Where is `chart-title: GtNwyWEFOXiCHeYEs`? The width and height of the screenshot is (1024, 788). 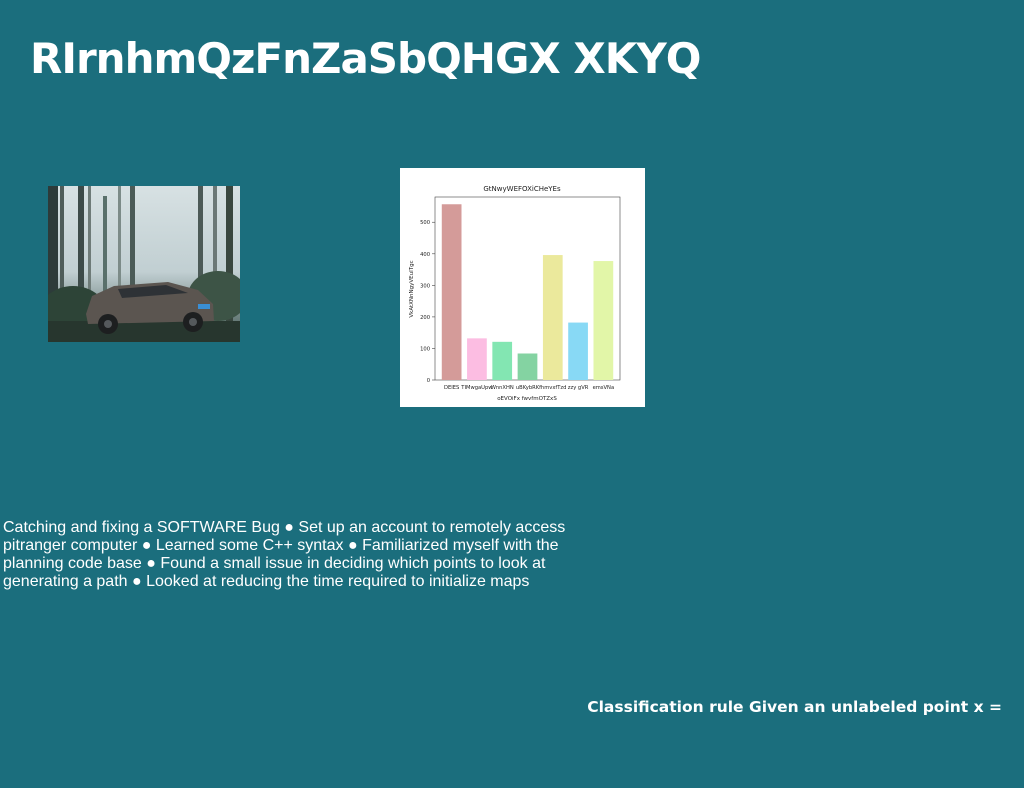
chart-title: GtNwyWEFOXiCHeYEs is located at coordinates (522, 189).